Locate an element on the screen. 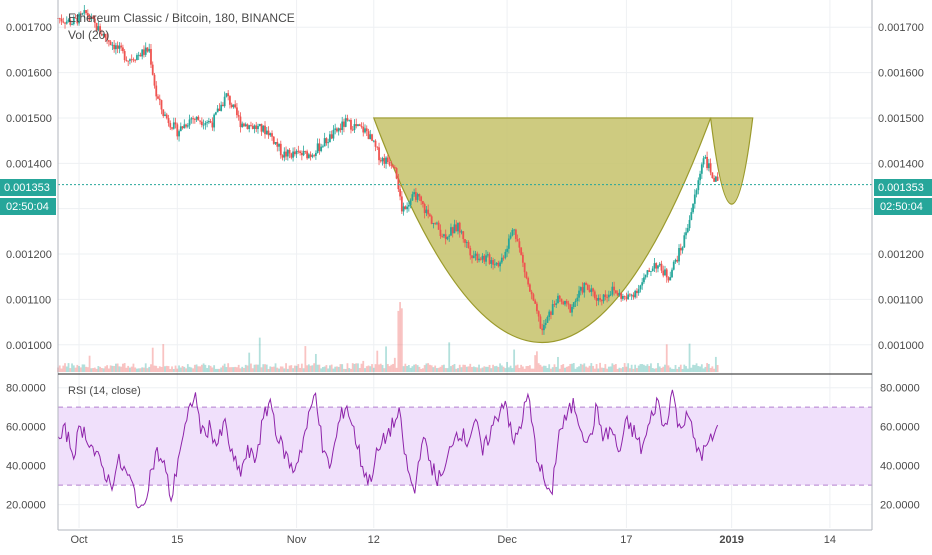  volume-label: Vol (20) is located at coordinates (88, 35).